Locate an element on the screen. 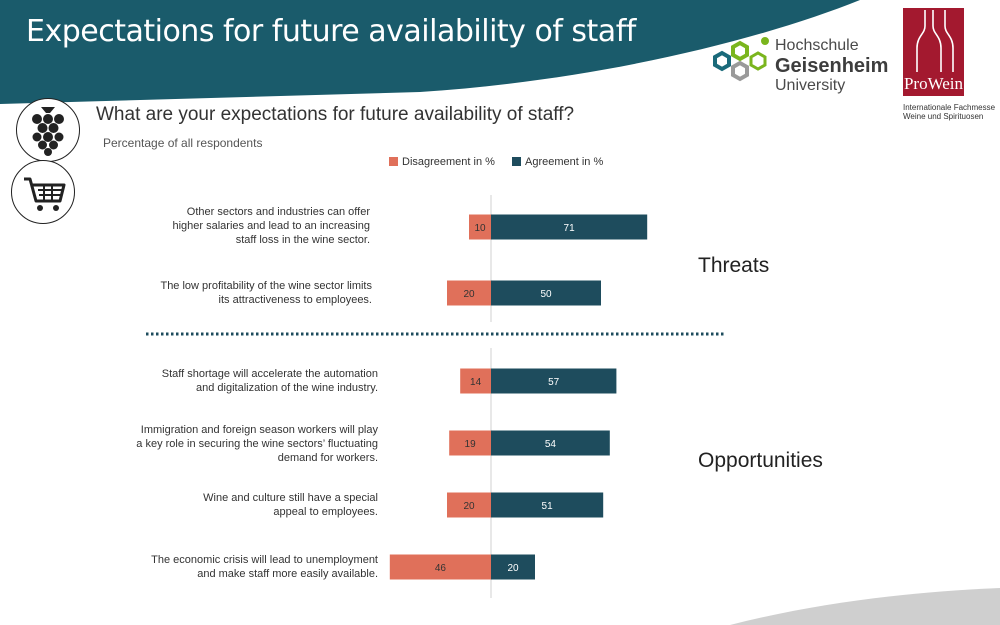 This screenshot has height=625, width=1000. shopping-cart-icon is located at coordinates (45, 194).